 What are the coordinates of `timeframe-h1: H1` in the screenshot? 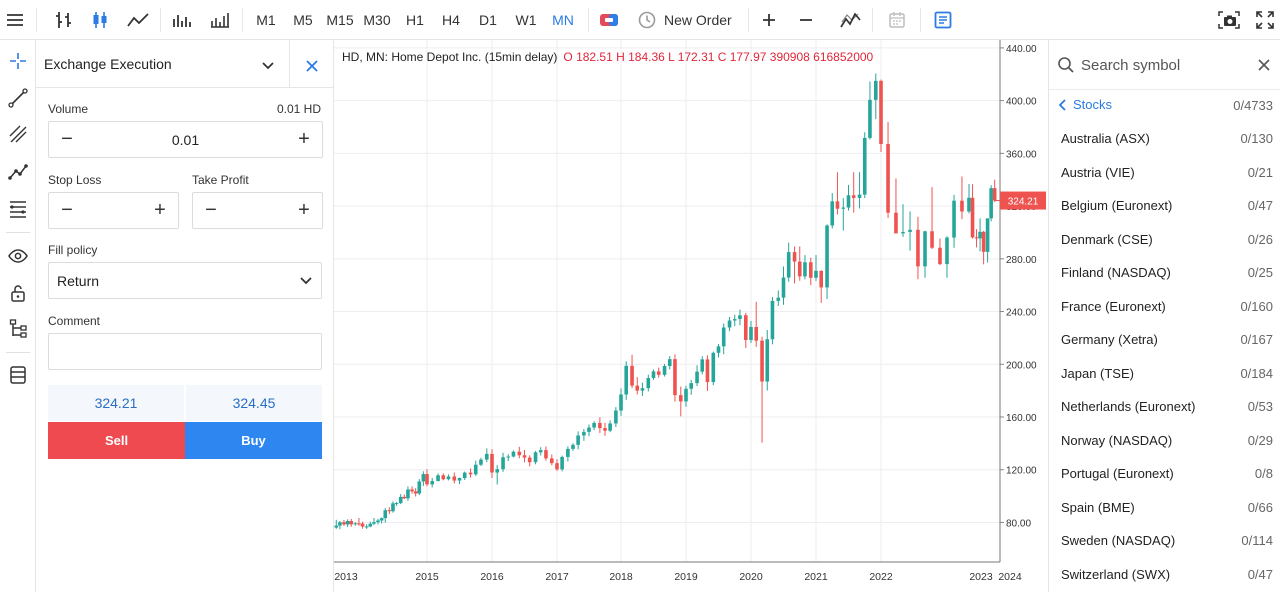 It's located at (415, 20).